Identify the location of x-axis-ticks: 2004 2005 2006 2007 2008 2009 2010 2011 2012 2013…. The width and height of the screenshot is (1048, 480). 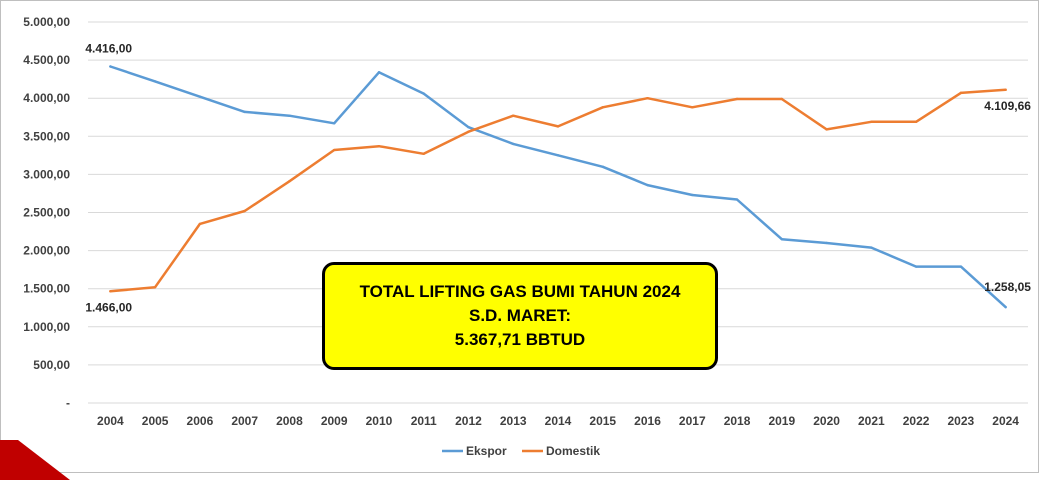
(558, 421).